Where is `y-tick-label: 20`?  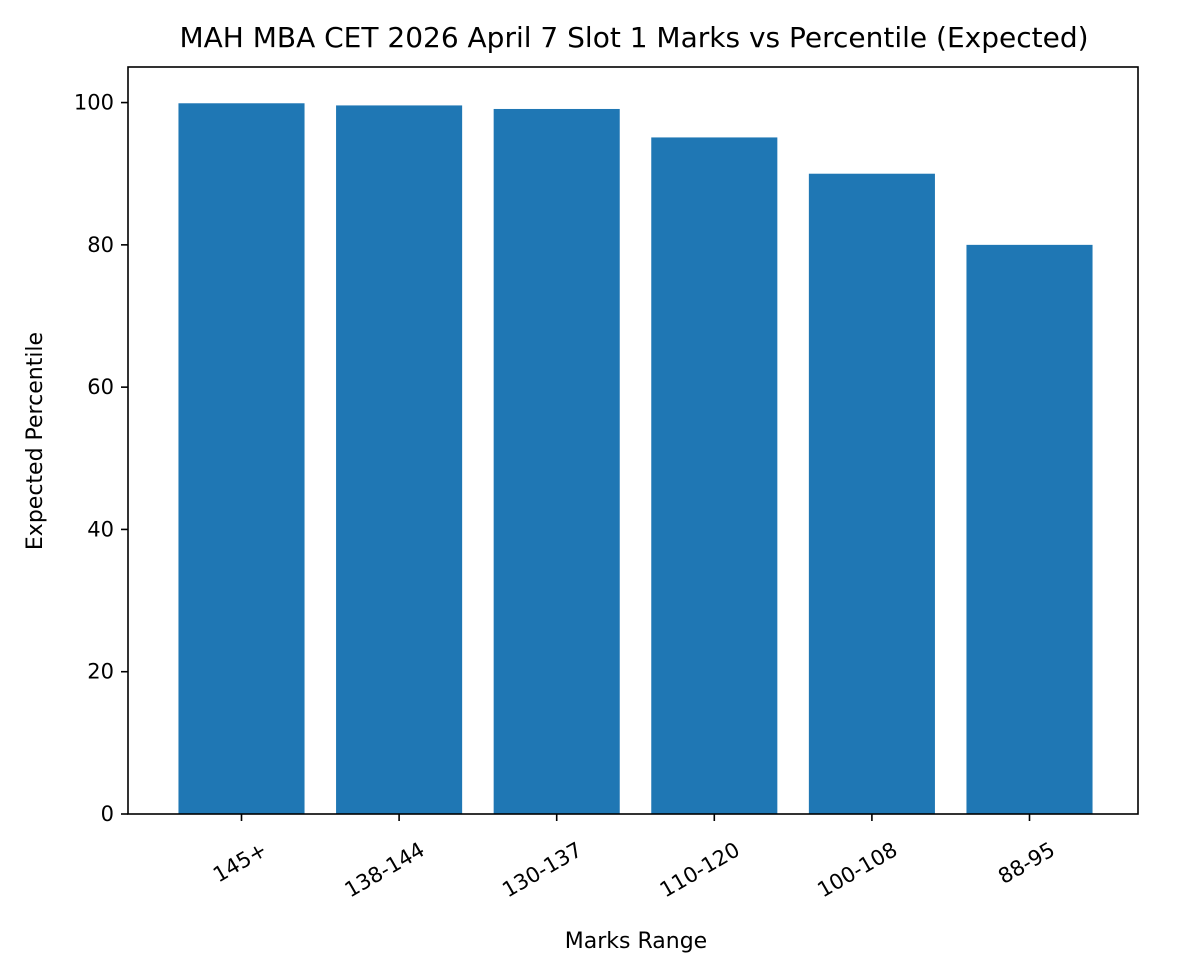 y-tick-label: 20 is located at coordinates (100, 672).